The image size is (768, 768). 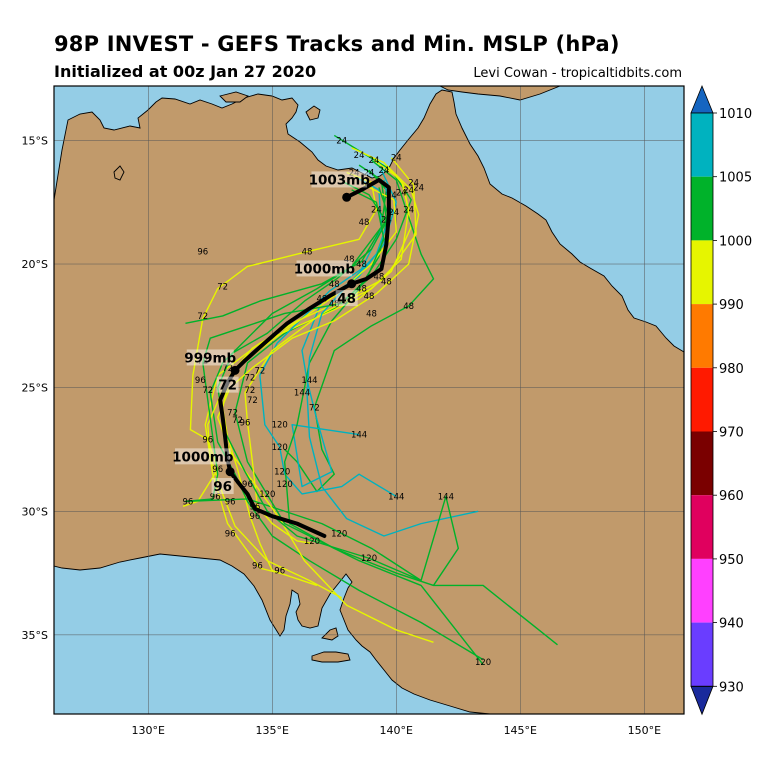 What do you see at coordinates (313, 113) in the screenshot?
I see `land-groote-island` at bounding box center [313, 113].